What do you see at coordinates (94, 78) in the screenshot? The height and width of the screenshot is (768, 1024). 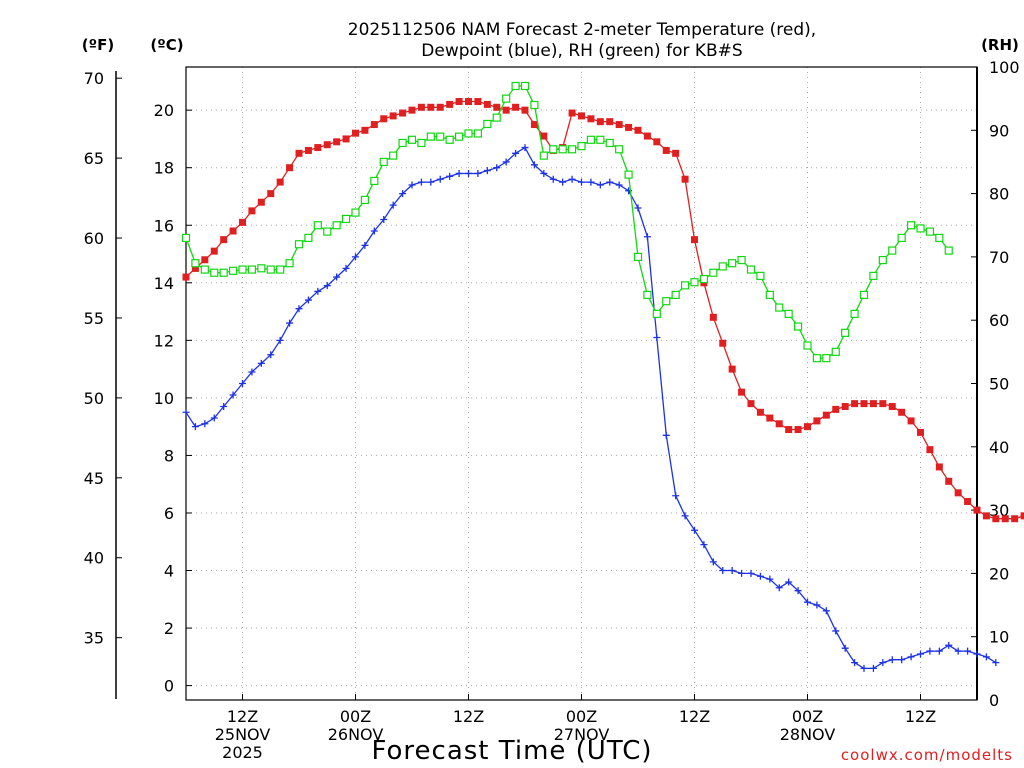 I see `fahrenheit-tick-label: 70` at bounding box center [94, 78].